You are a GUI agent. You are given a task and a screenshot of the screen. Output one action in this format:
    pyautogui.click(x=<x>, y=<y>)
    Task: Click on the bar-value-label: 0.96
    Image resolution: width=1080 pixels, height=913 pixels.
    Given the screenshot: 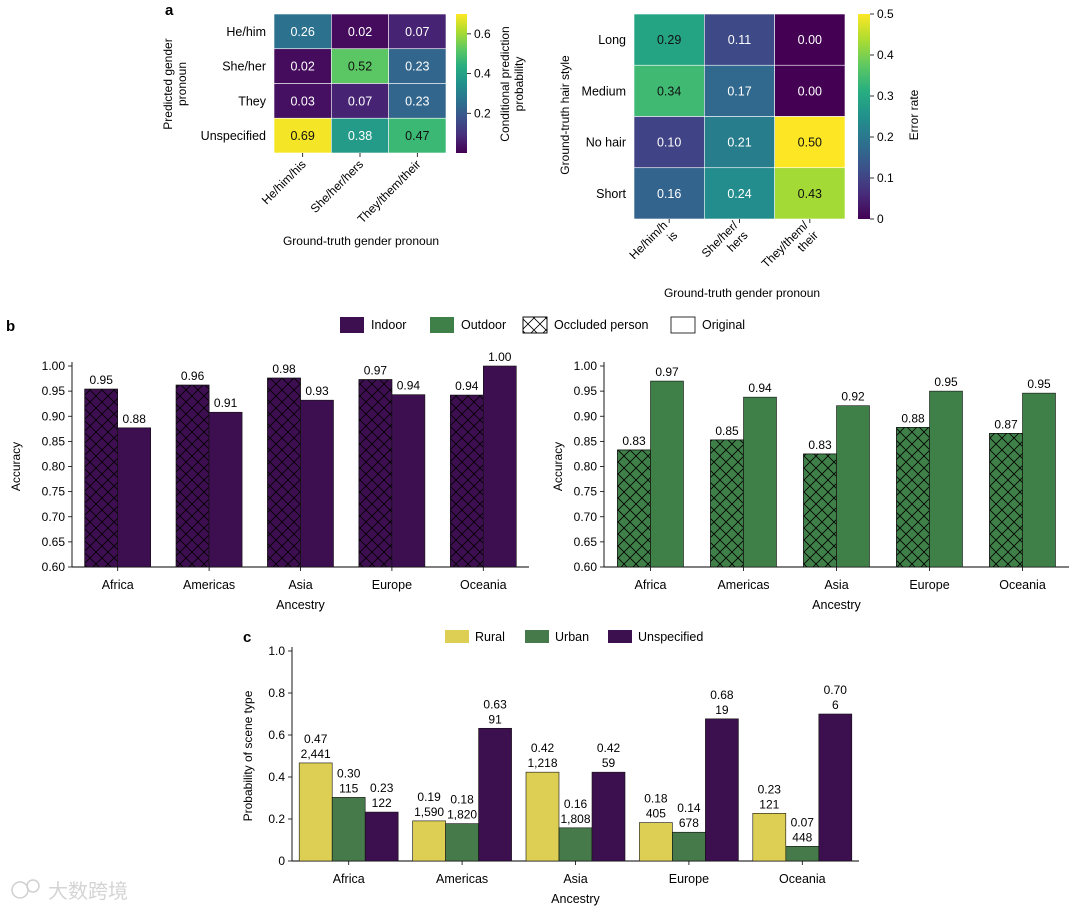 What is the action you would take?
    pyautogui.click(x=193, y=376)
    